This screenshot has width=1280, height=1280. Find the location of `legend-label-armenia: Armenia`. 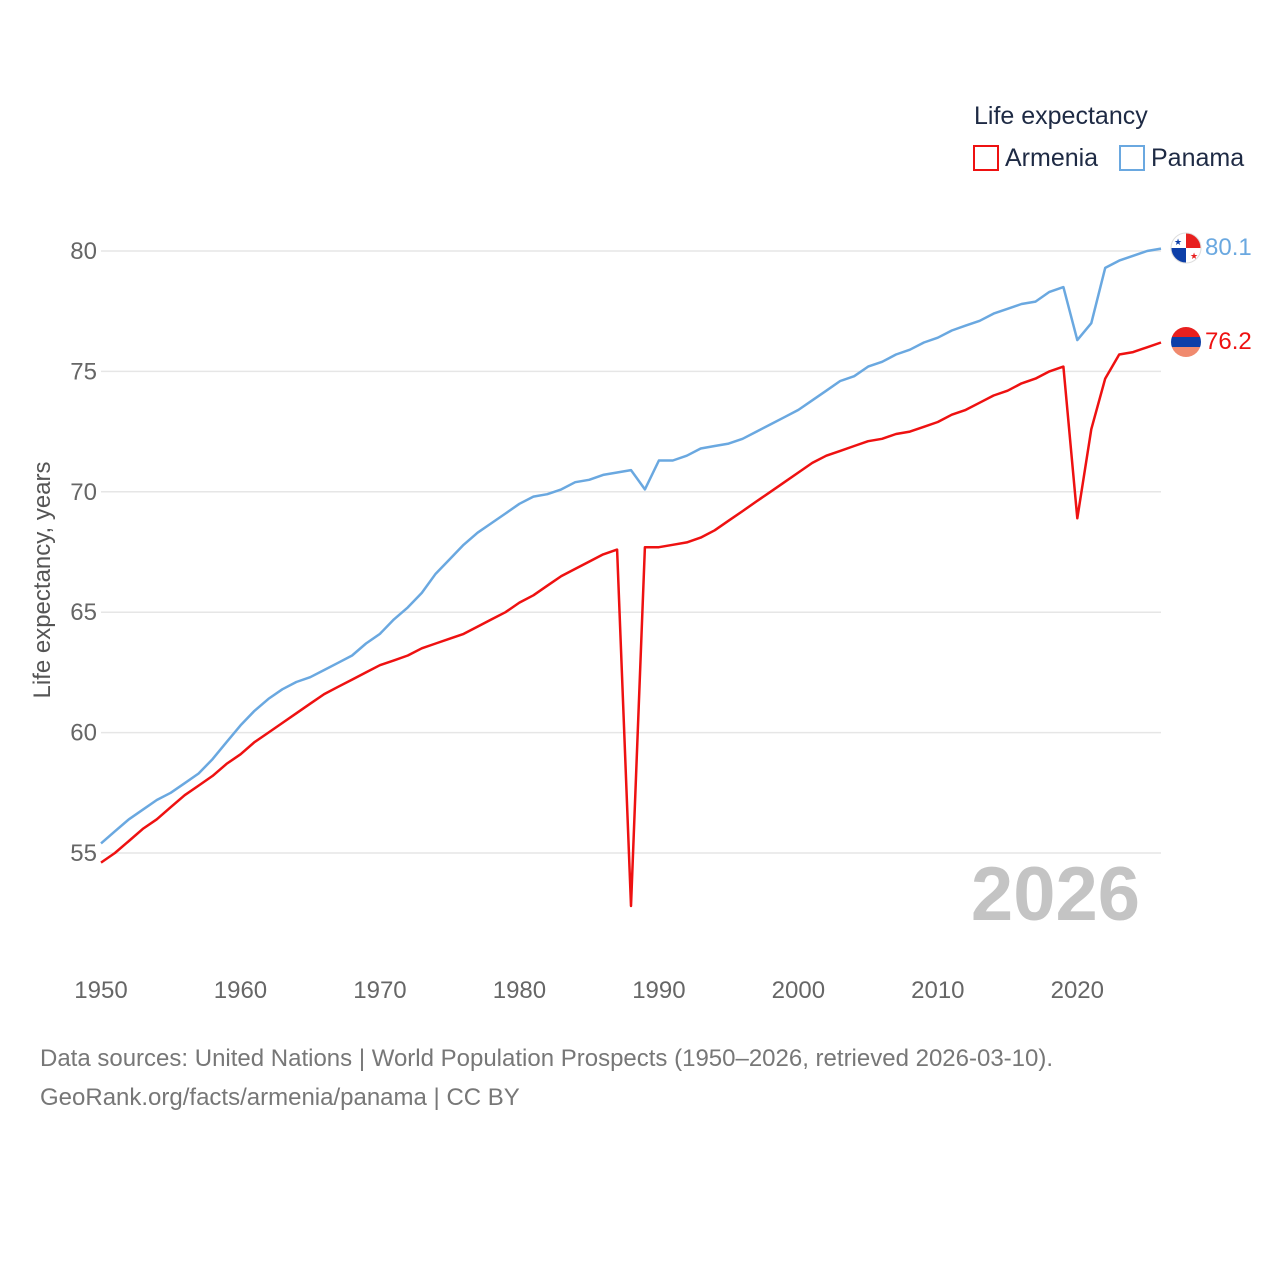

legend-label-armenia: Armenia is located at coordinates (1051, 158).